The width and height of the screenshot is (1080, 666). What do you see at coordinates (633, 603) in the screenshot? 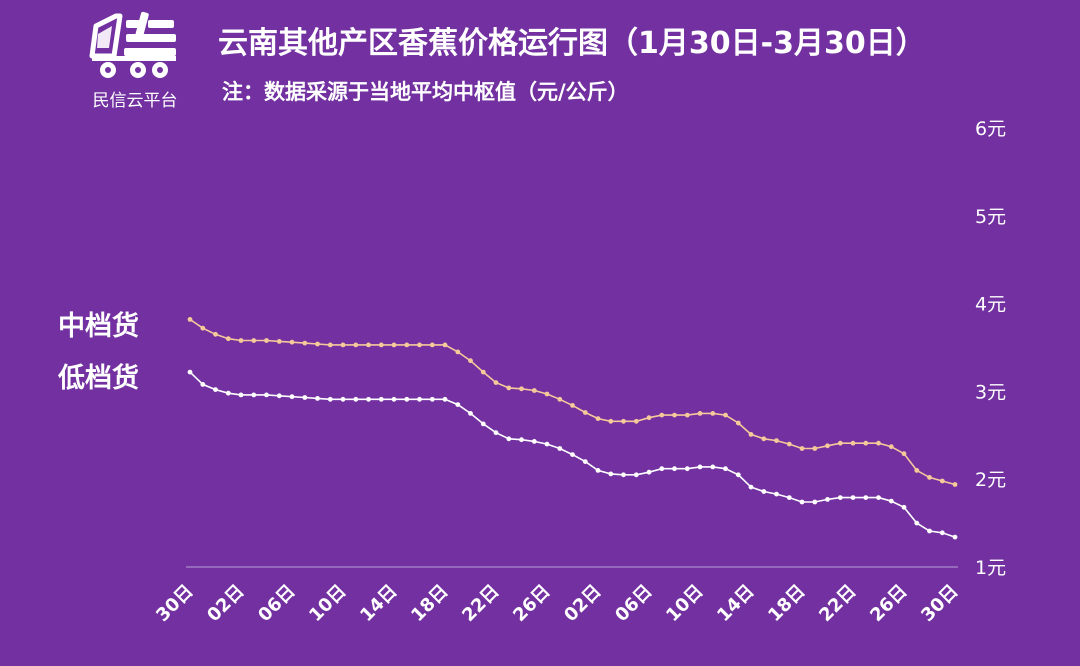
I see `x-tick-label: 06日` at bounding box center [633, 603].